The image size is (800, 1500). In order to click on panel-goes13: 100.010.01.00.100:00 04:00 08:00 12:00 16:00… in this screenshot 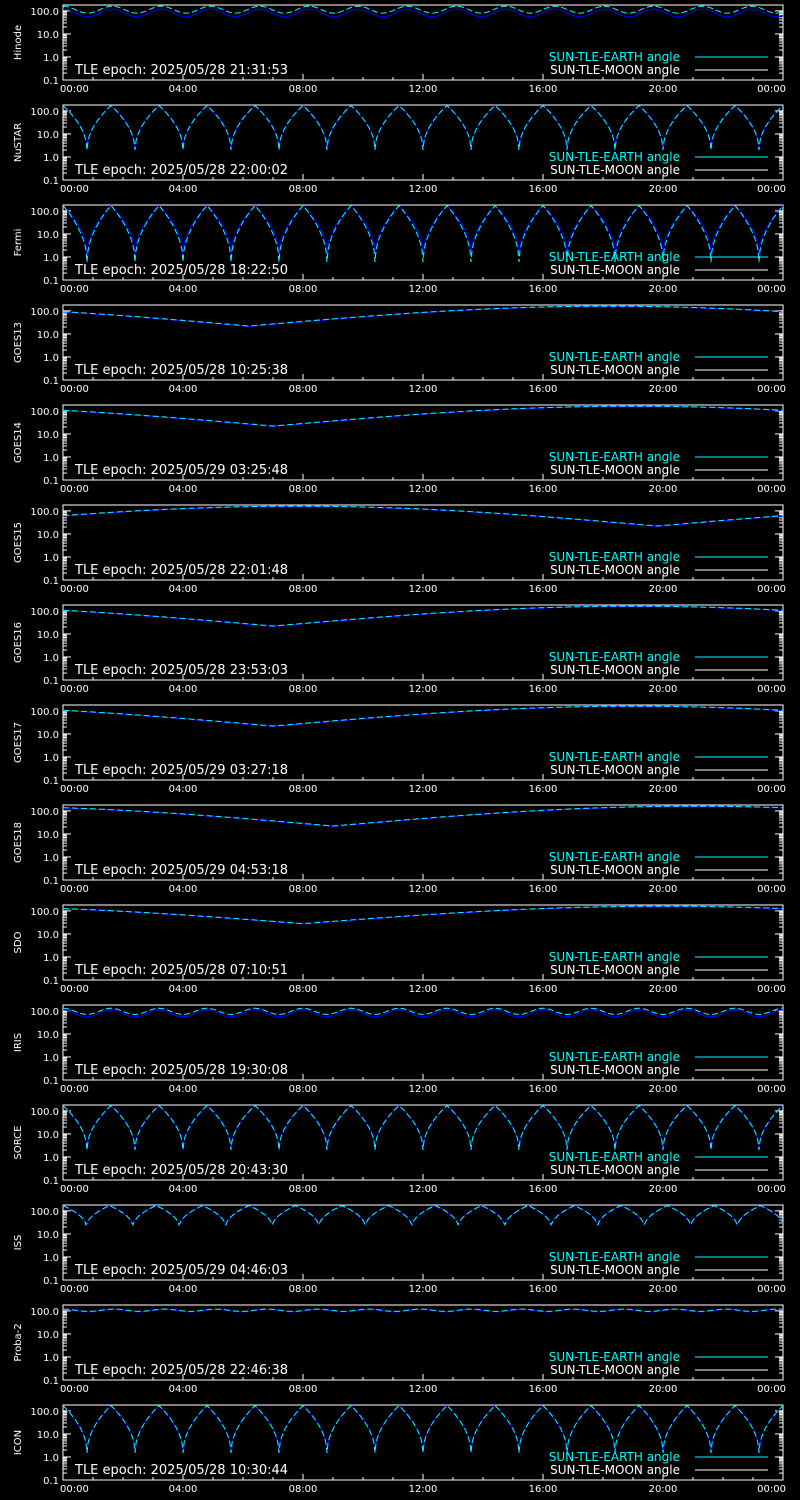, I will do `click(399, 349)`.